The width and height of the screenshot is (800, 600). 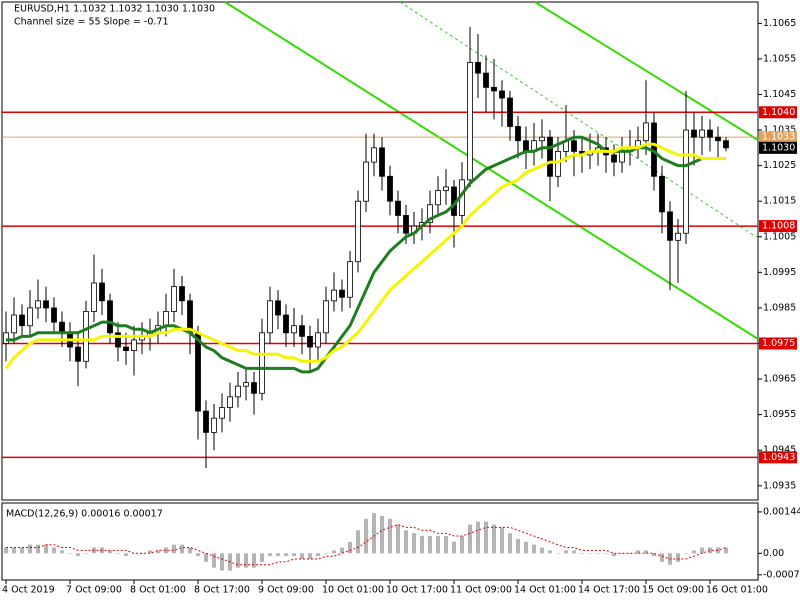 What do you see at coordinates (779, 485) in the screenshot?
I see `y-tick-label: 1.0935` at bounding box center [779, 485].